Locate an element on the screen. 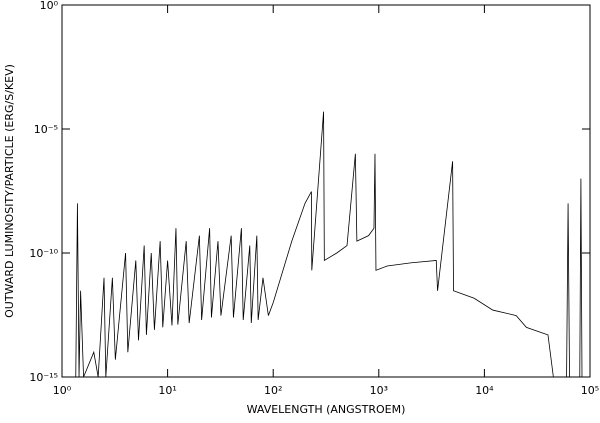  x-tick-label: 10³ is located at coordinates (379, 390).